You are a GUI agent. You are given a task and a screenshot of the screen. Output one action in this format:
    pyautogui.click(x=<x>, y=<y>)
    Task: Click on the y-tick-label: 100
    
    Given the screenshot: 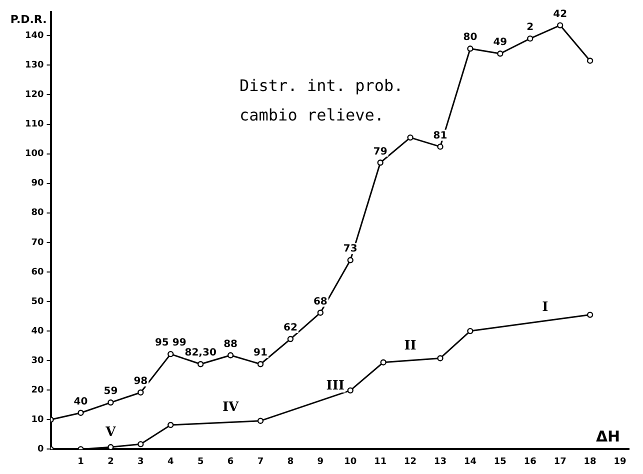 What is the action you would take?
    pyautogui.click(x=34, y=154)
    